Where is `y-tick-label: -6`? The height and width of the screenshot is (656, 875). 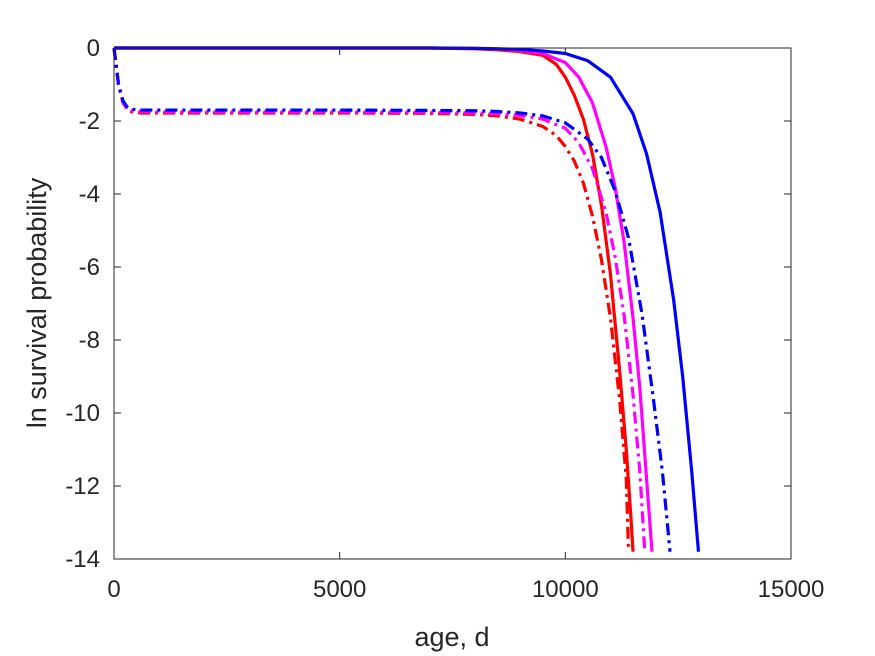
y-tick-label: -6 is located at coordinates (89, 267).